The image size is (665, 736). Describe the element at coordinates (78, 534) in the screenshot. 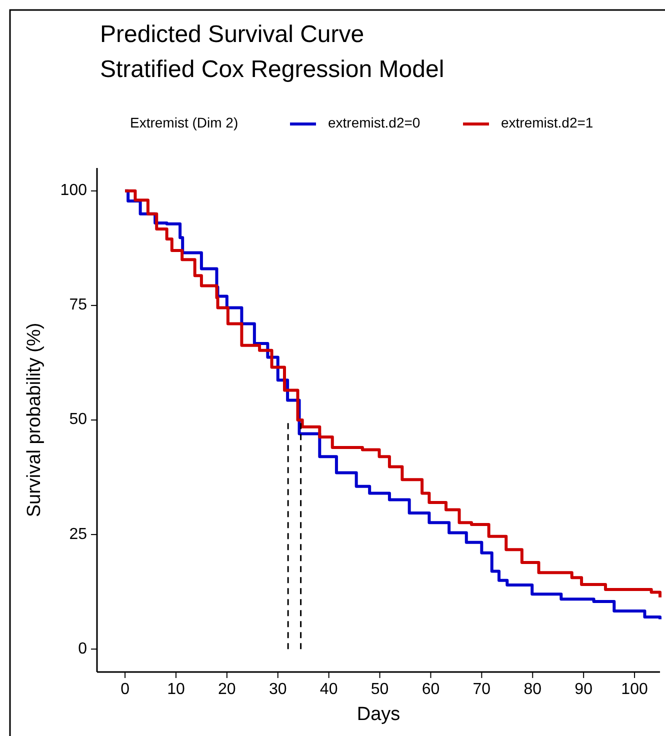

I see `y-tick-label: 25` at that location.